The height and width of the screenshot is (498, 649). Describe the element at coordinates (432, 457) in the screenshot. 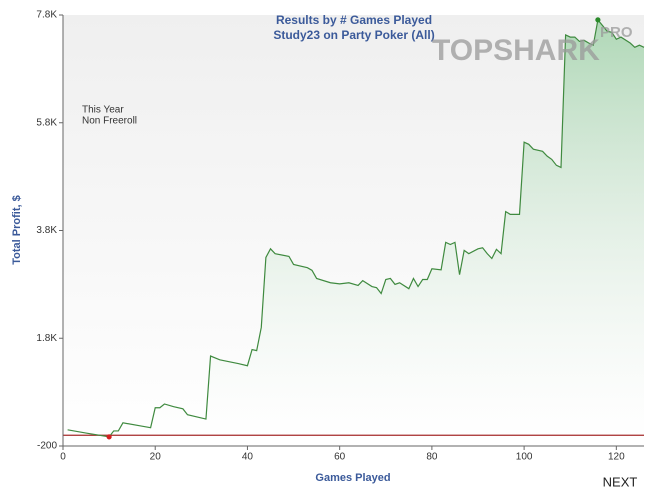

I see `x-tick-label: 80` at that location.